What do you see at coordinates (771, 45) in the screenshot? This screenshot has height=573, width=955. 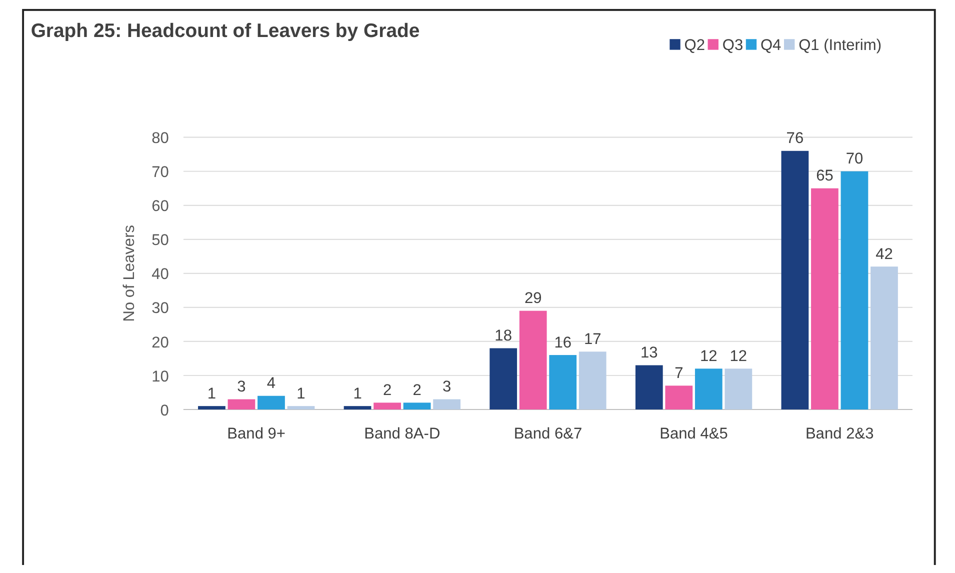 I see `legend-label: Q4` at bounding box center [771, 45].